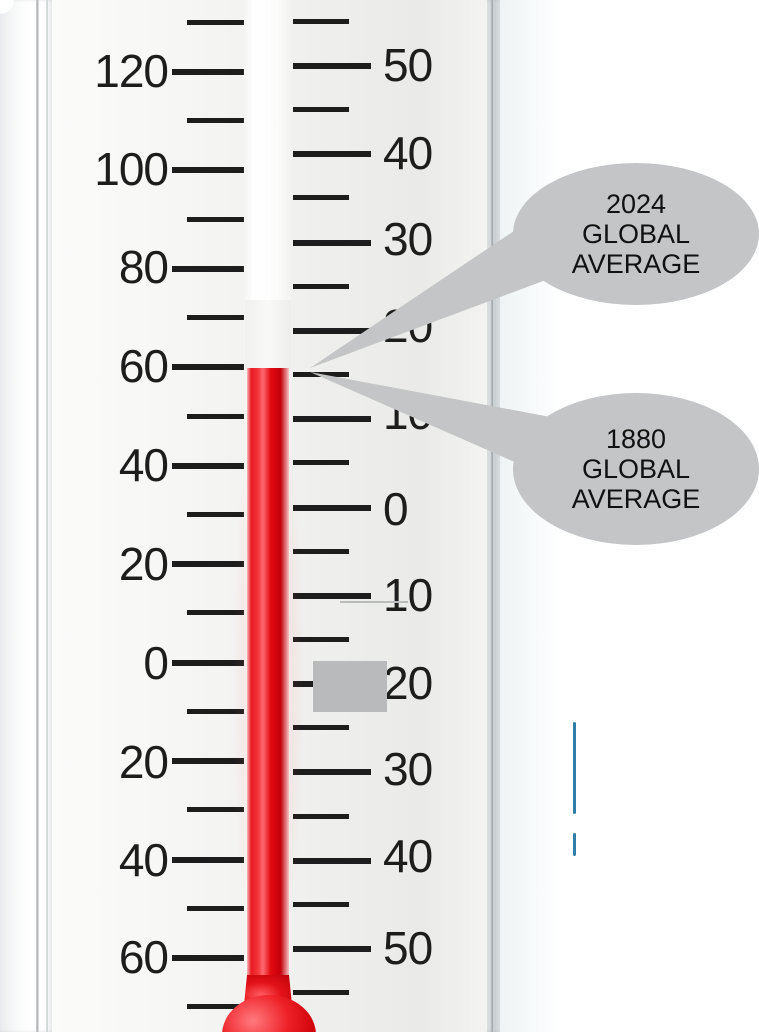 Image resolution: width=759 pixels, height=1032 pixels. I want to click on artifact-gray-box, so click(350, 686).